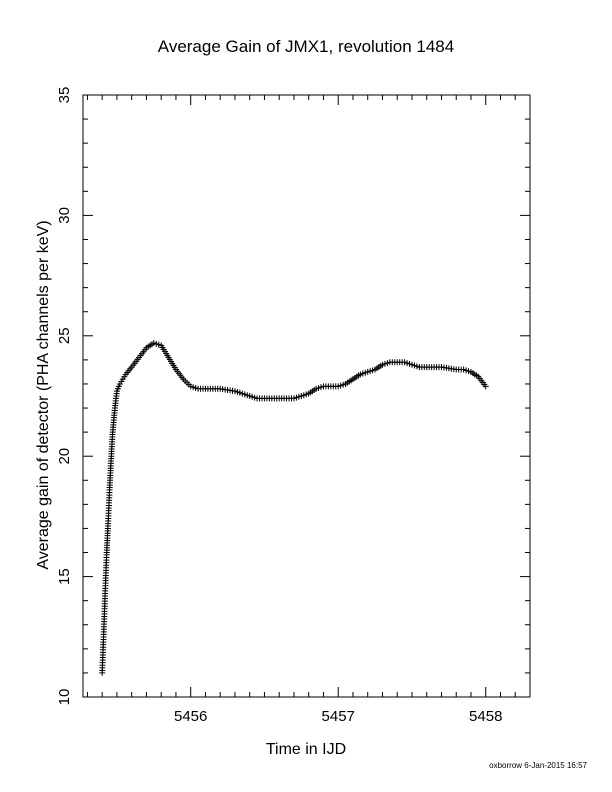 The height and width of the screenshot is (792, 612). What do you see at coordinates (64, 697) in the screenshot?
I see `y-tick-label: 10` at bounding box center [64, 697].